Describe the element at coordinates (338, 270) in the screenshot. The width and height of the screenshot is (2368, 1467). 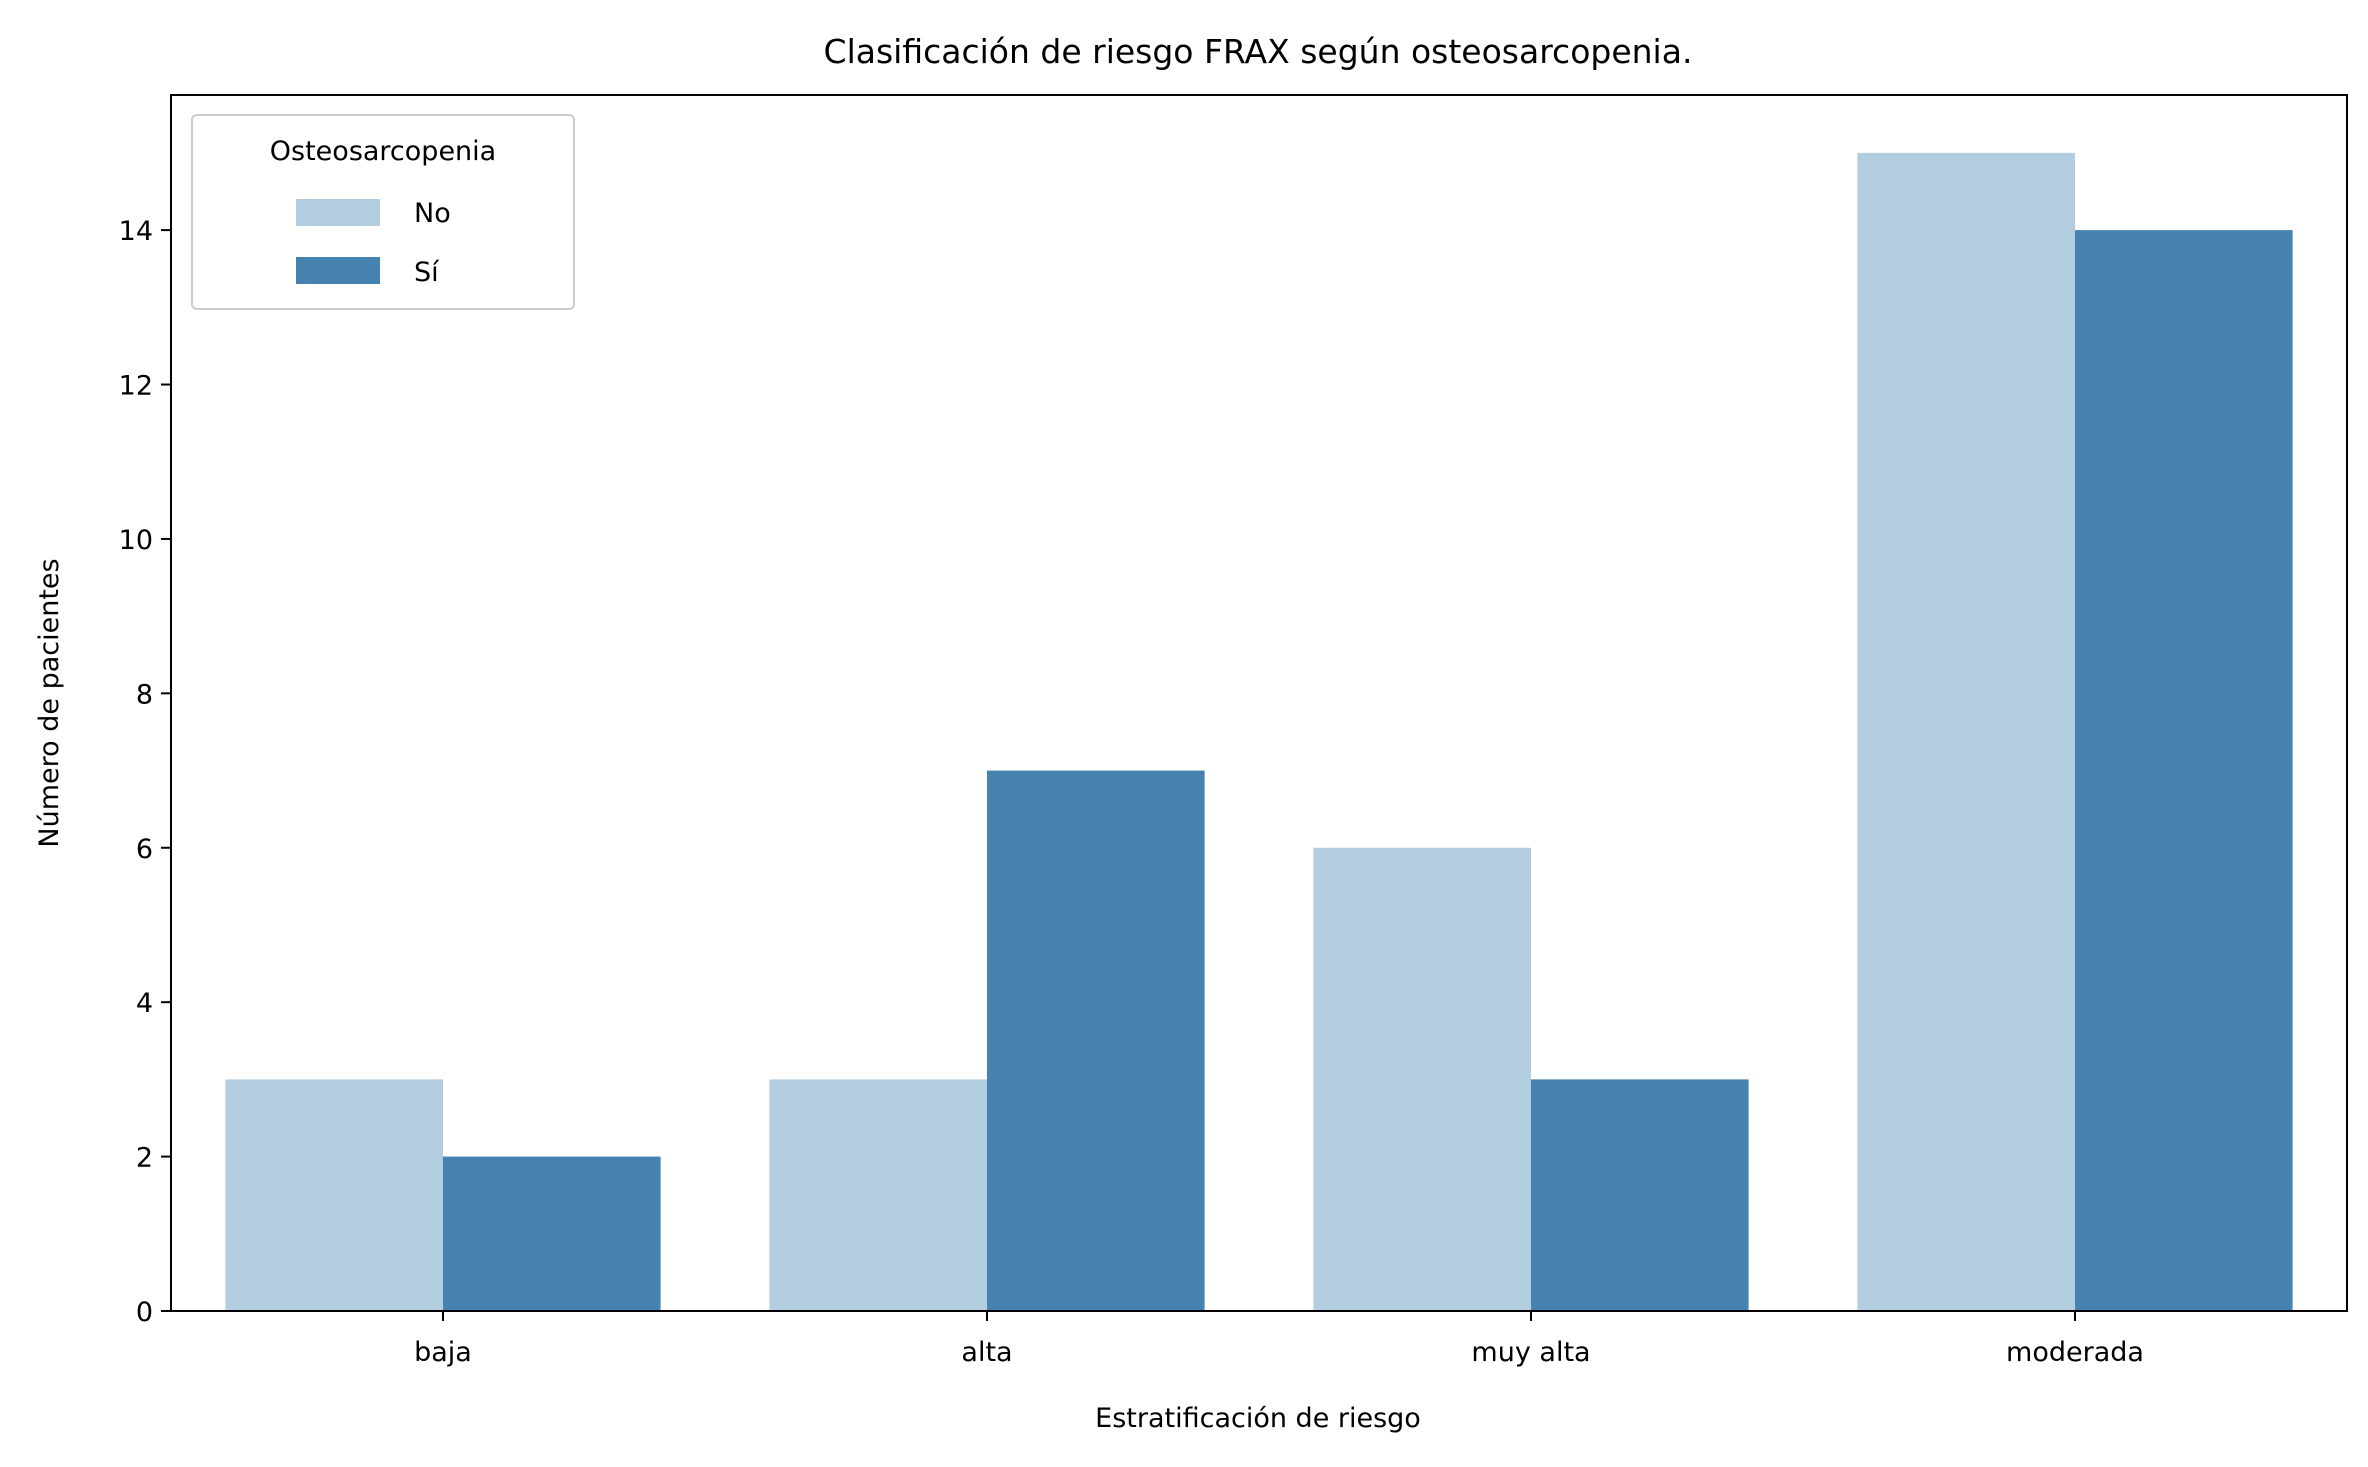
I see `legend-swatch-si` at that location.